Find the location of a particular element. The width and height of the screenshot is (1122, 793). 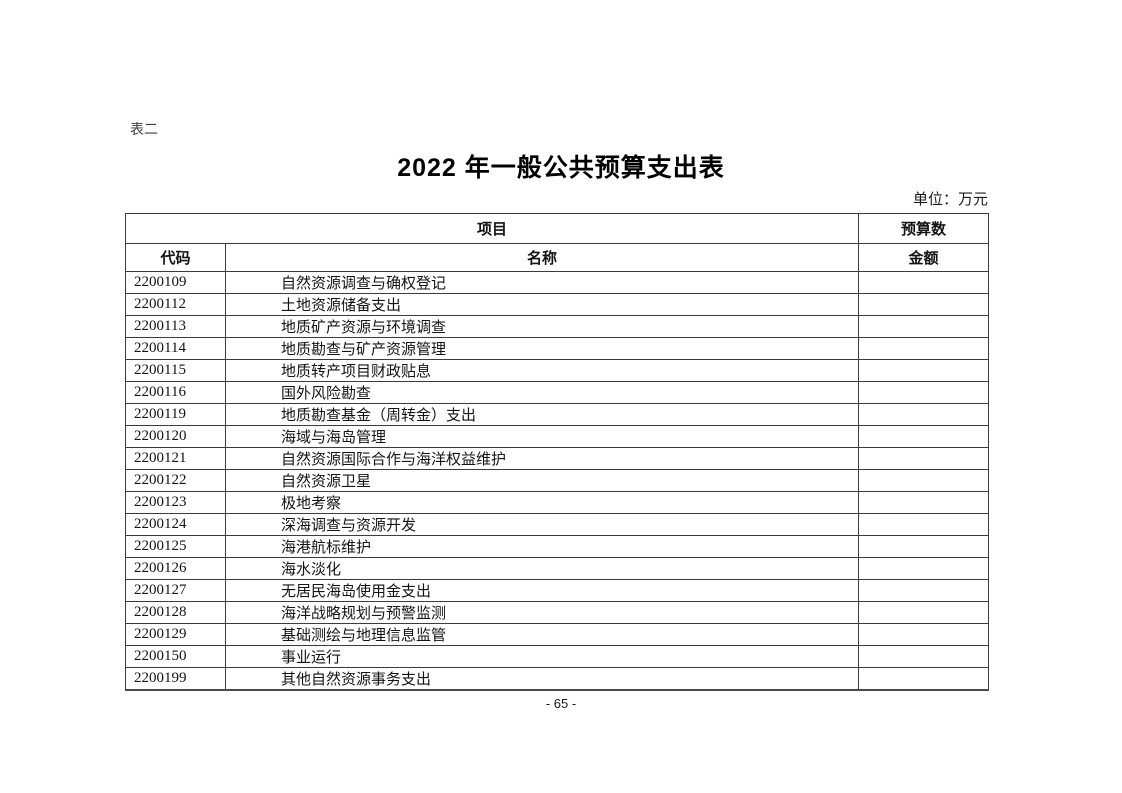

cell-name: 事业运行 is located at coordinates (542, 656).